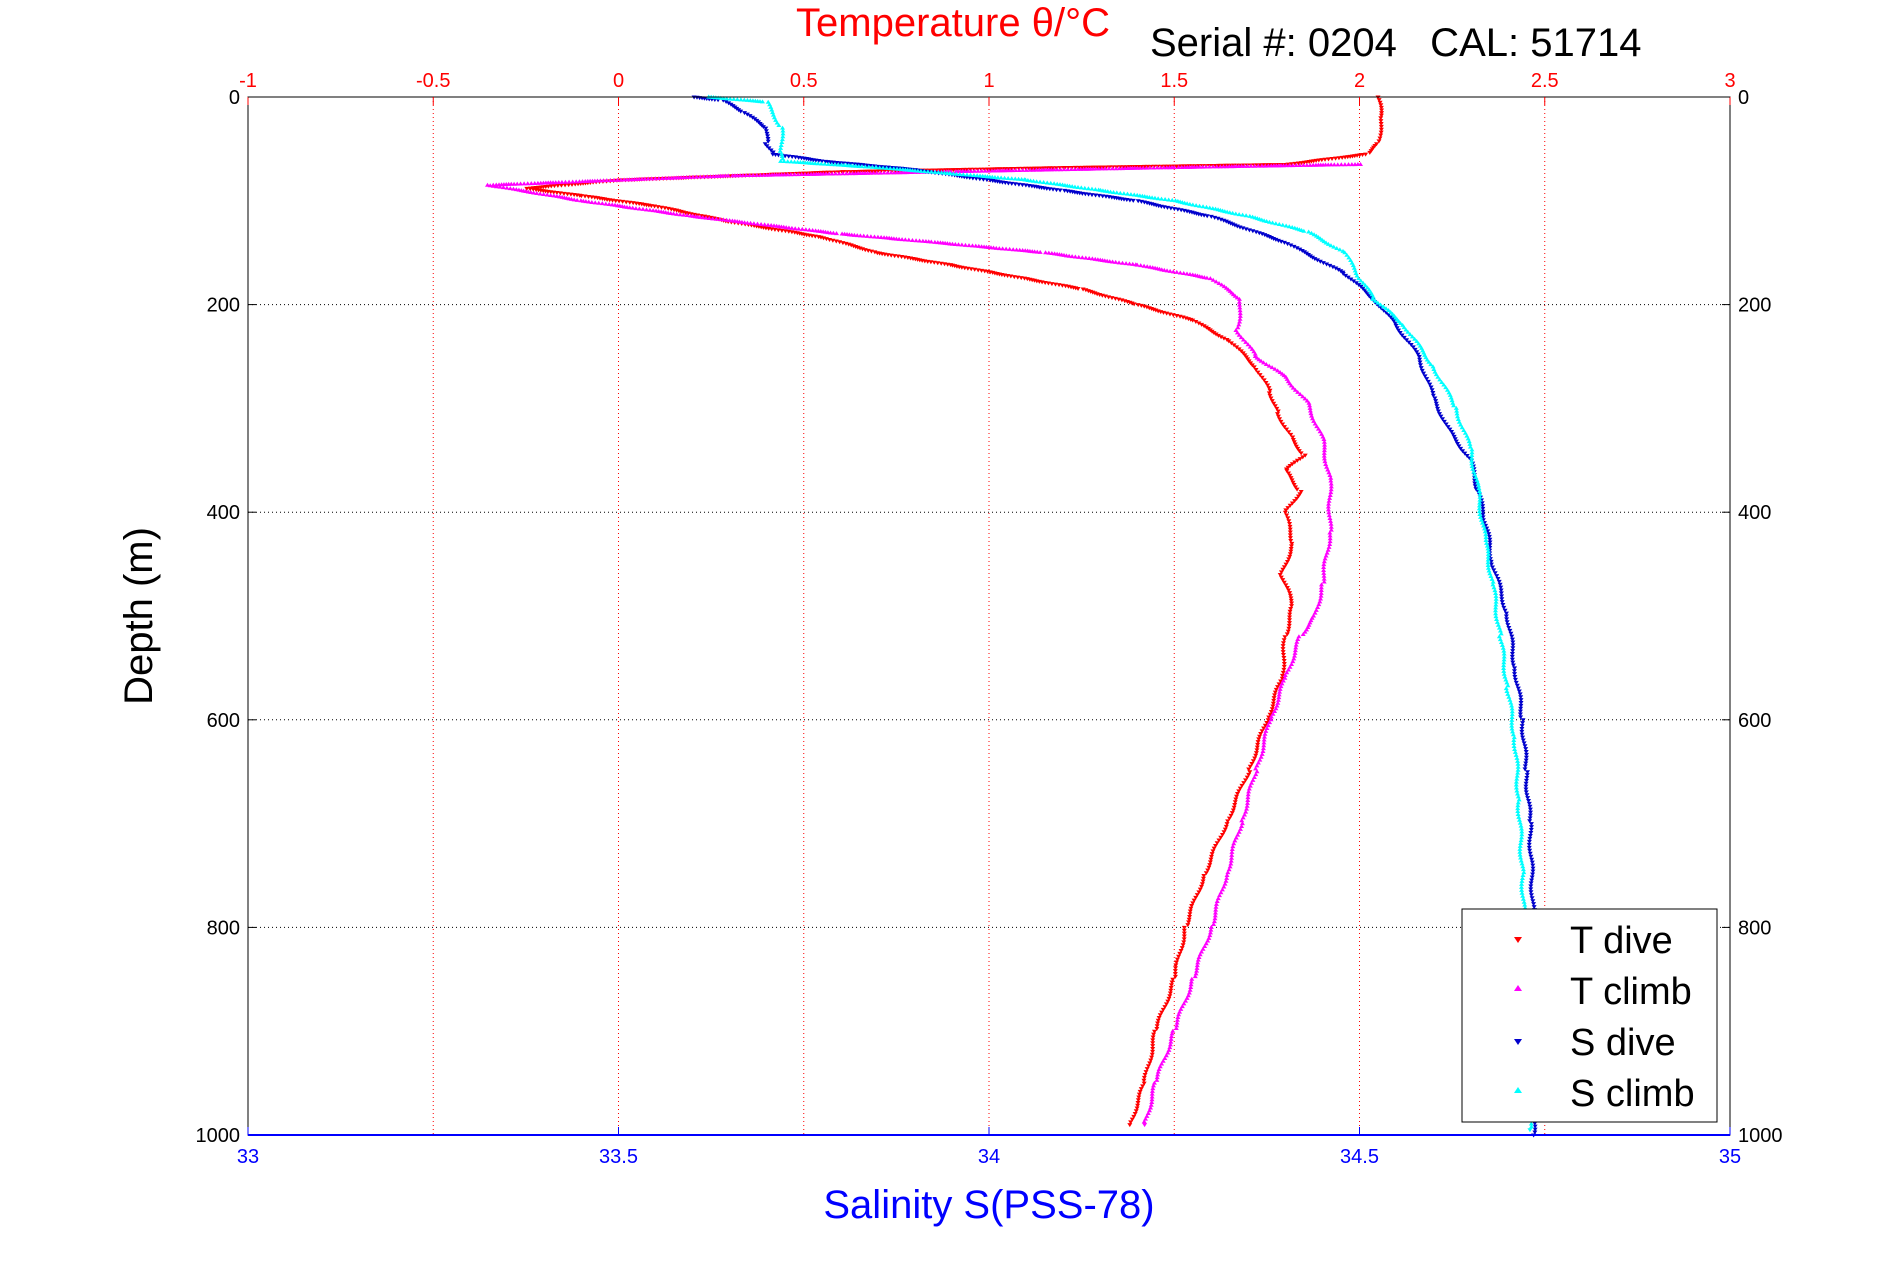 The height and width of the screenshot is (1262, 1891). Describe the element at coordinates (1518, 988) in the screenshot. I see `legend-marker-t-climb` at that location.